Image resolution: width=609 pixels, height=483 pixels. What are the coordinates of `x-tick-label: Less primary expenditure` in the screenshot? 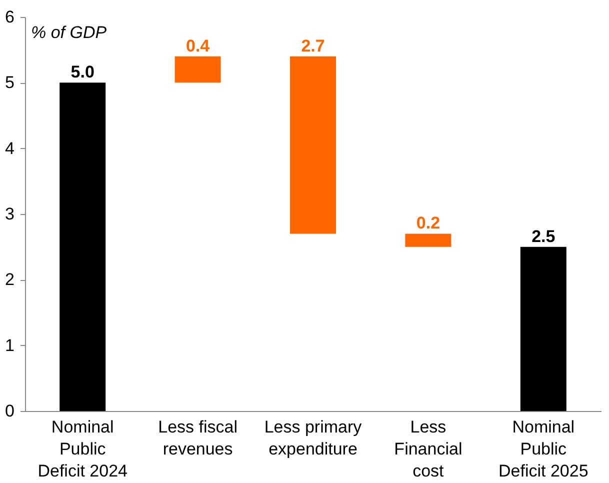 It's located at (313, 438).